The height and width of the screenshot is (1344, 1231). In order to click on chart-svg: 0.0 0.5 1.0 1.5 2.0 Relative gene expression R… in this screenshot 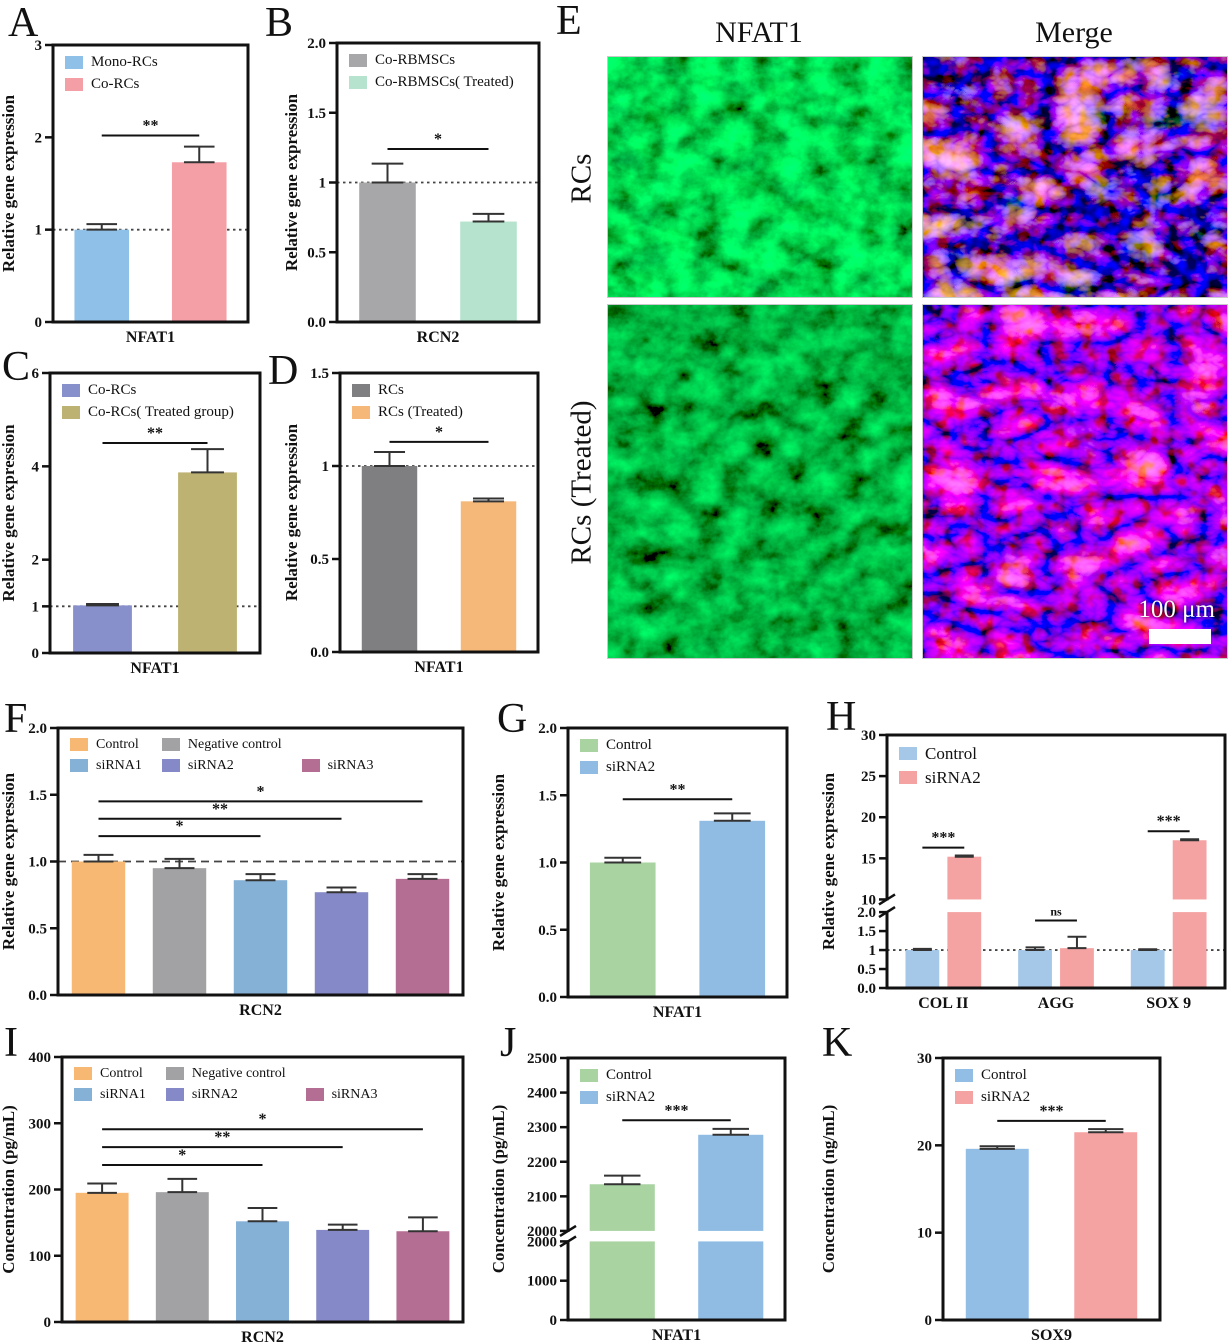, I will do `click(232, 870)`.